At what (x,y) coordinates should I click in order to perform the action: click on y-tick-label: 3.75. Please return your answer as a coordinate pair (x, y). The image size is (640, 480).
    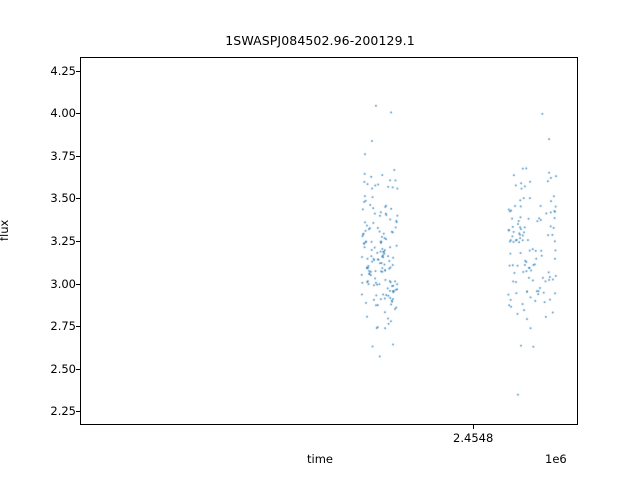
    Looking at the image, I should click on (63, 155).